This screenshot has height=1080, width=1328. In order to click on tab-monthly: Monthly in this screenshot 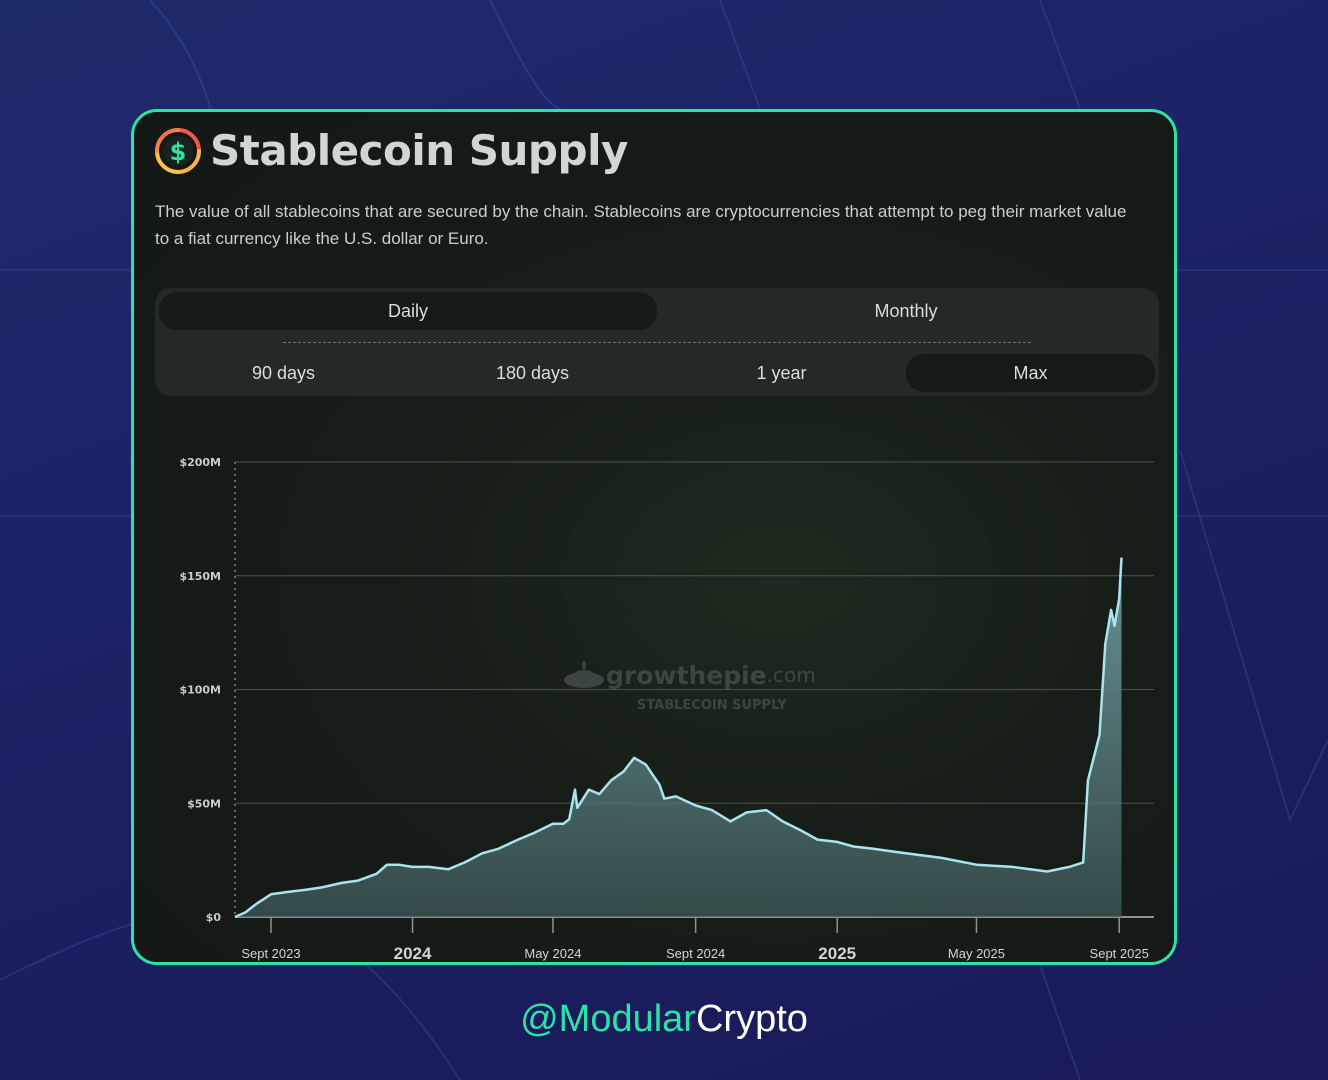, I will do `click(906, 310)`.